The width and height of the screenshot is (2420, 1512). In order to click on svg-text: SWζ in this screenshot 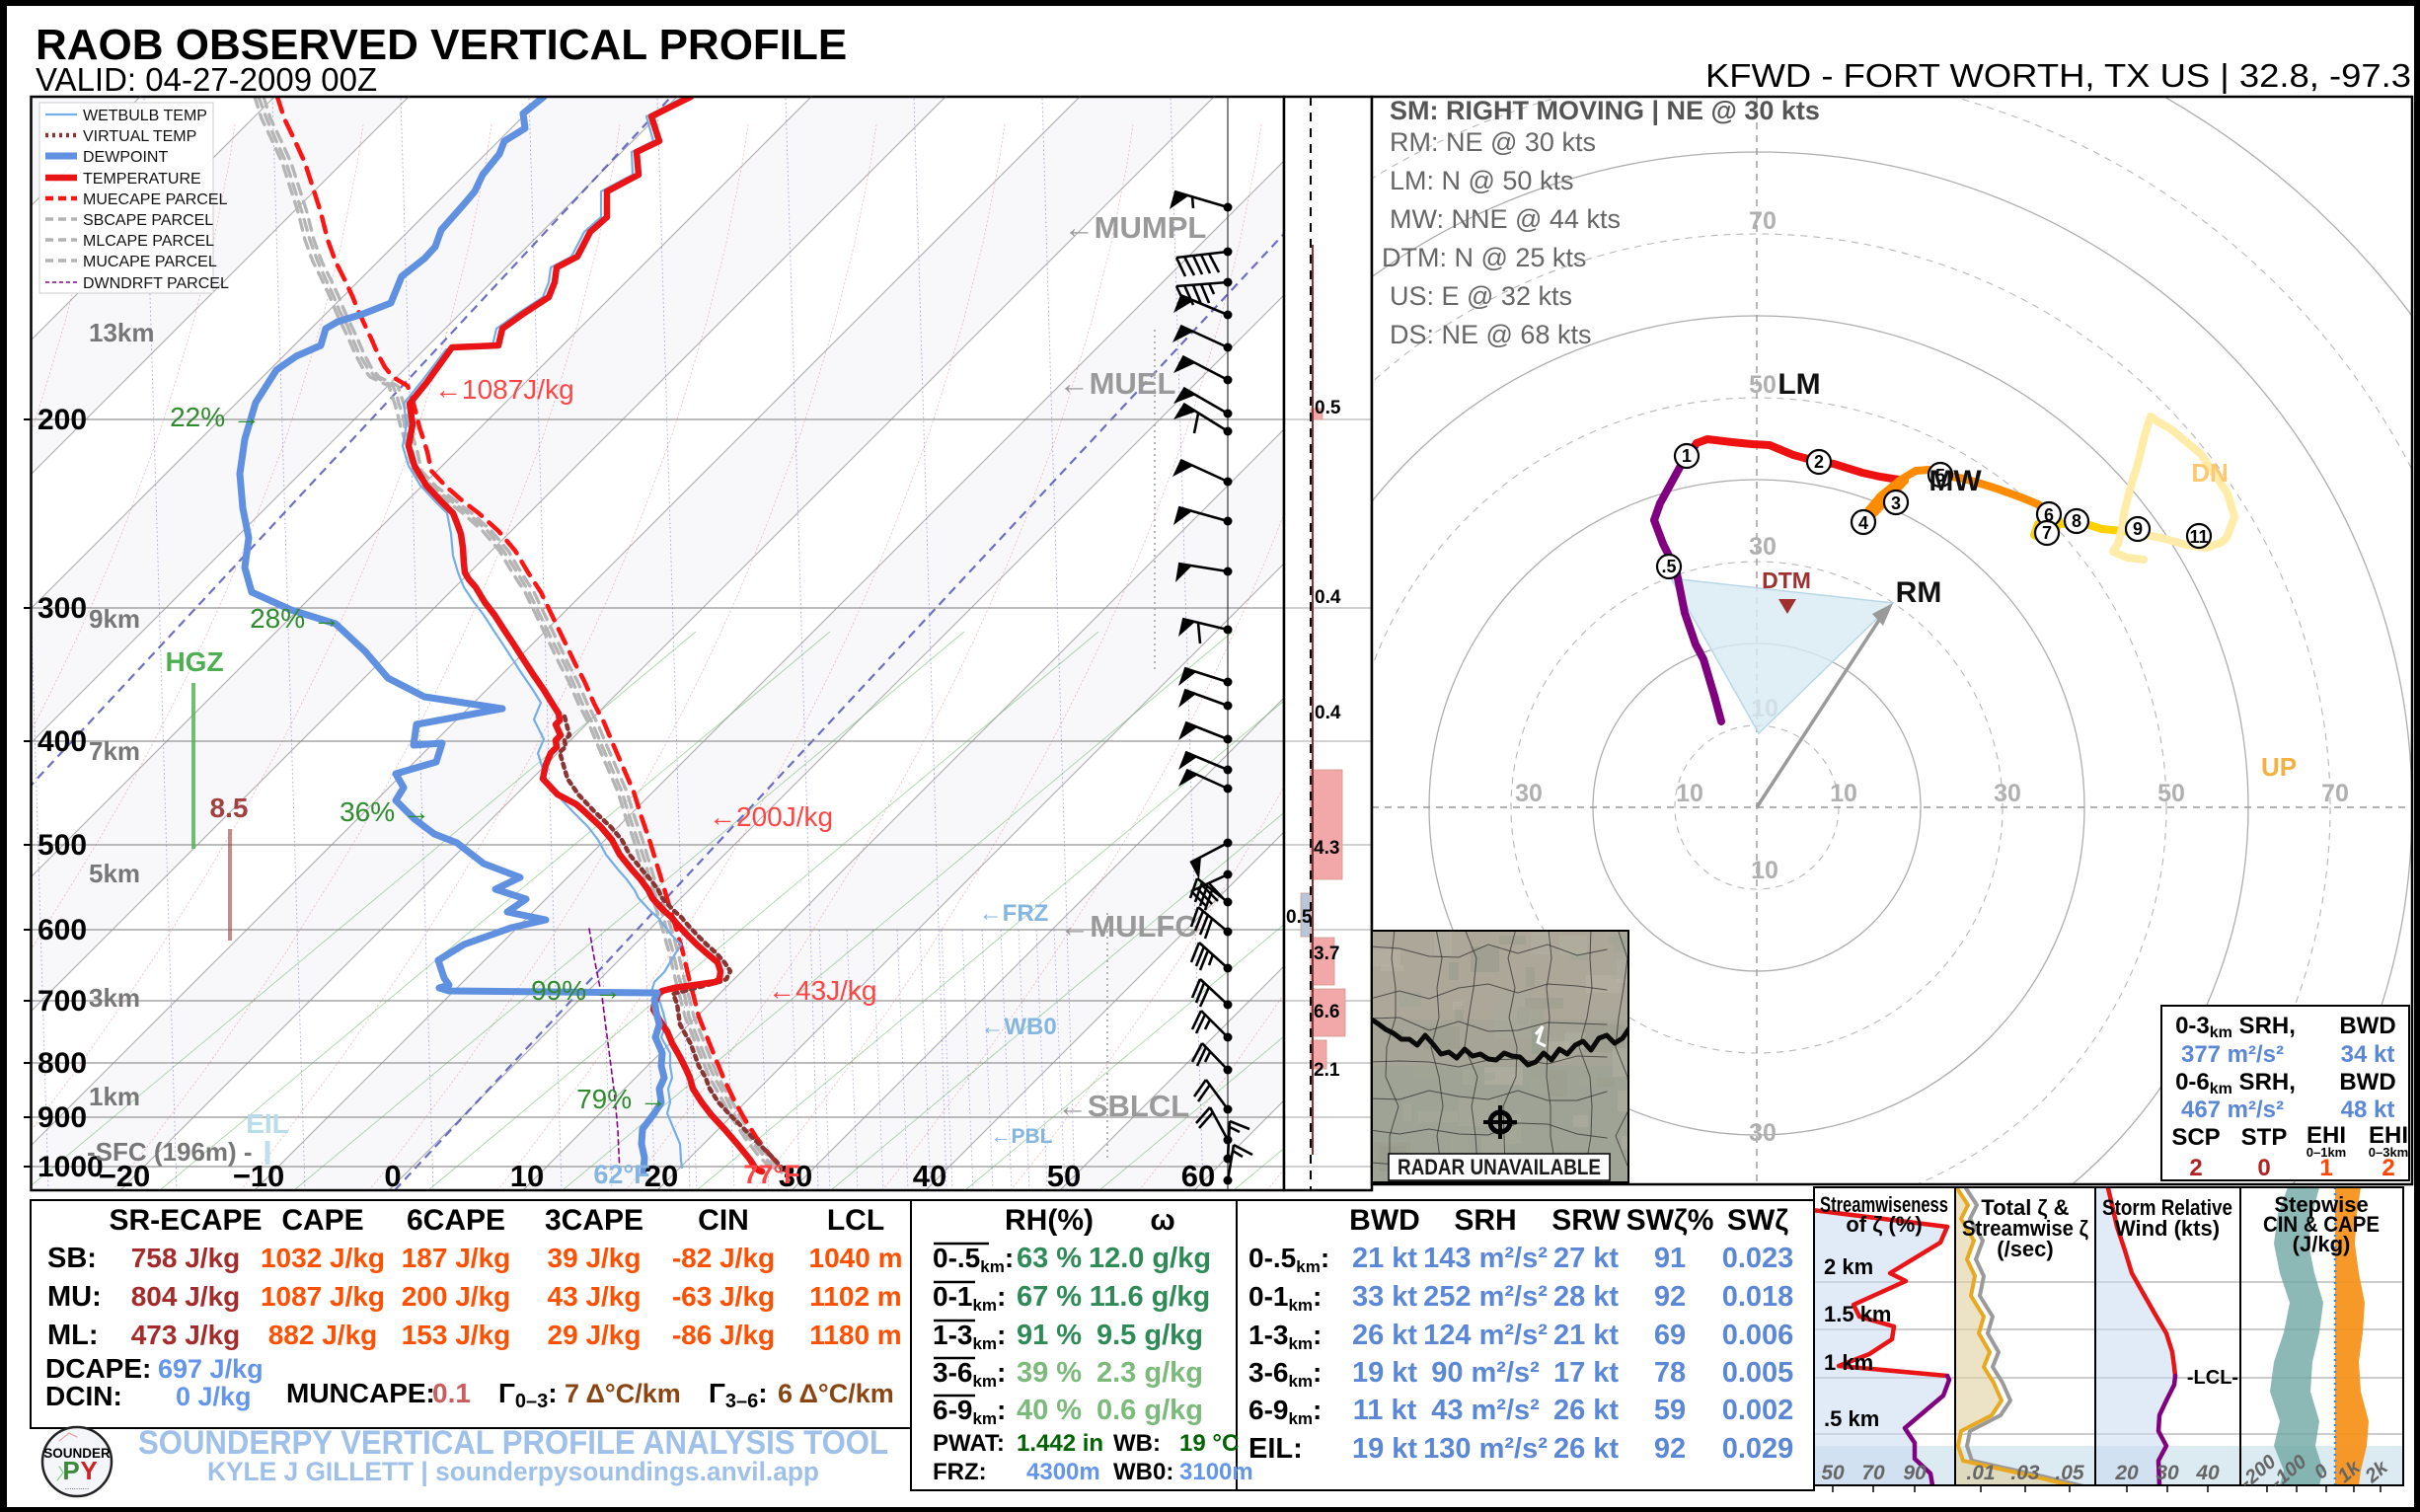, I will do `click(1757, 1220)`.